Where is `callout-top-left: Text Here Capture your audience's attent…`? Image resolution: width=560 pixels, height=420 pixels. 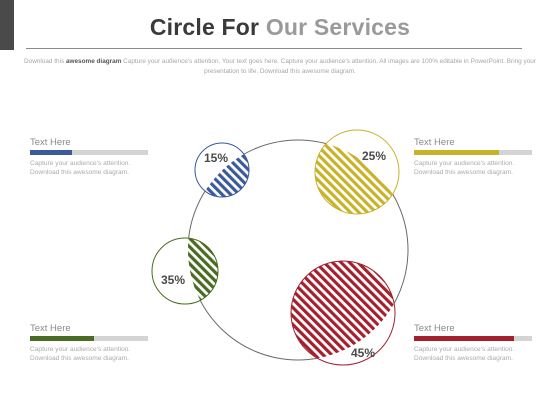
callout-top-left: Text Here Capture your audience's attent… is located at coordinates (89, 157).